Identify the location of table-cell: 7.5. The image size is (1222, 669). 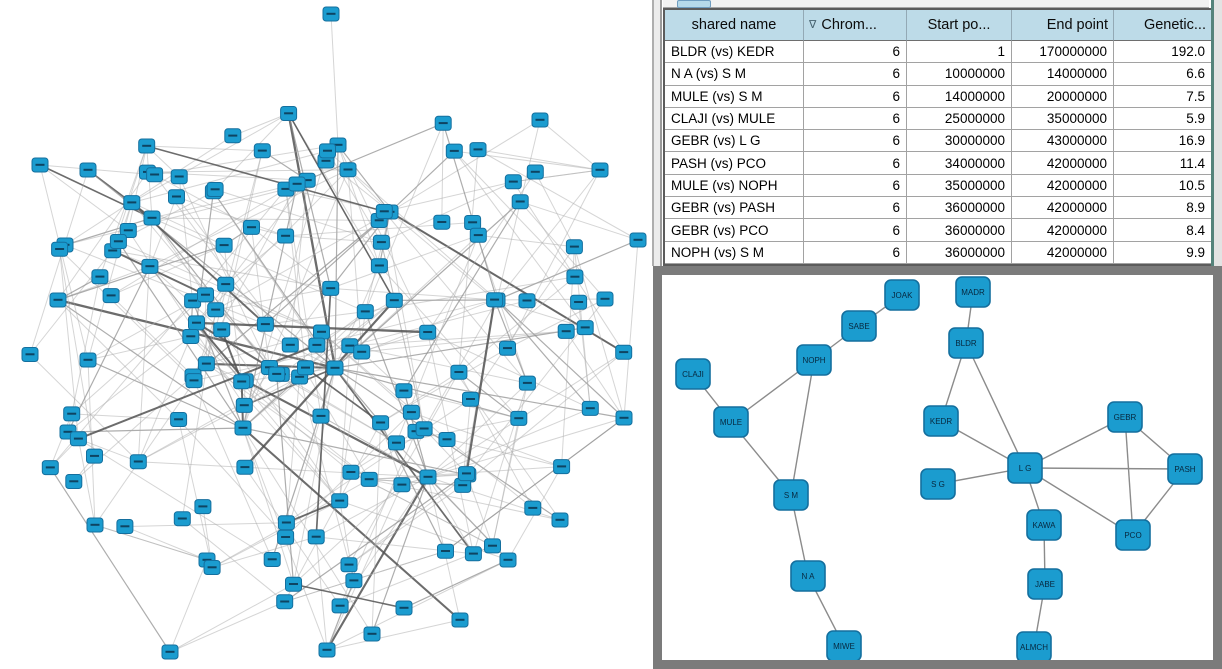
(1162, 96).